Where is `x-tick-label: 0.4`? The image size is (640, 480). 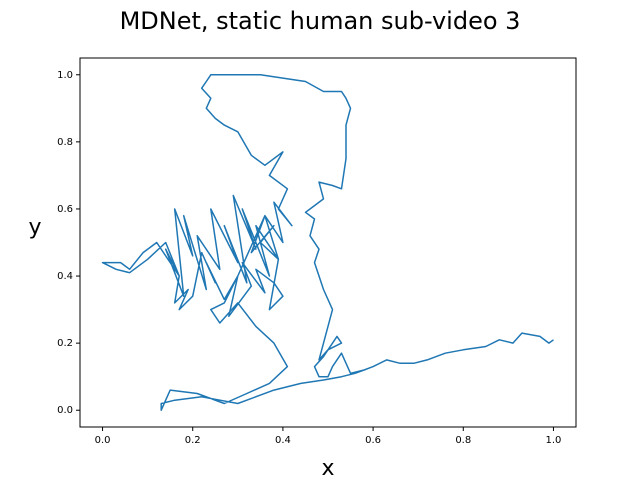 x-tick-label: 0.4 is located at coordinates (283, 440).